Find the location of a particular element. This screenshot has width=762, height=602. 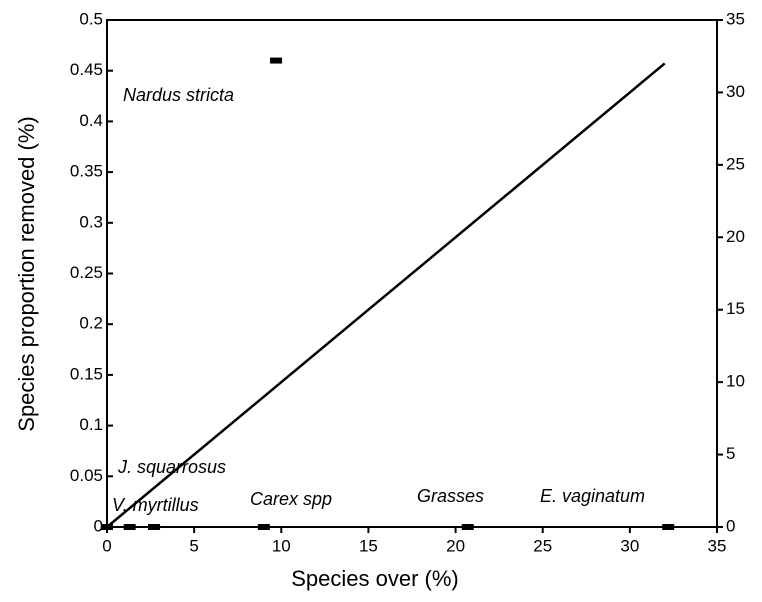

y-tick-label: 0.15 is located at coordinates (86, 373).